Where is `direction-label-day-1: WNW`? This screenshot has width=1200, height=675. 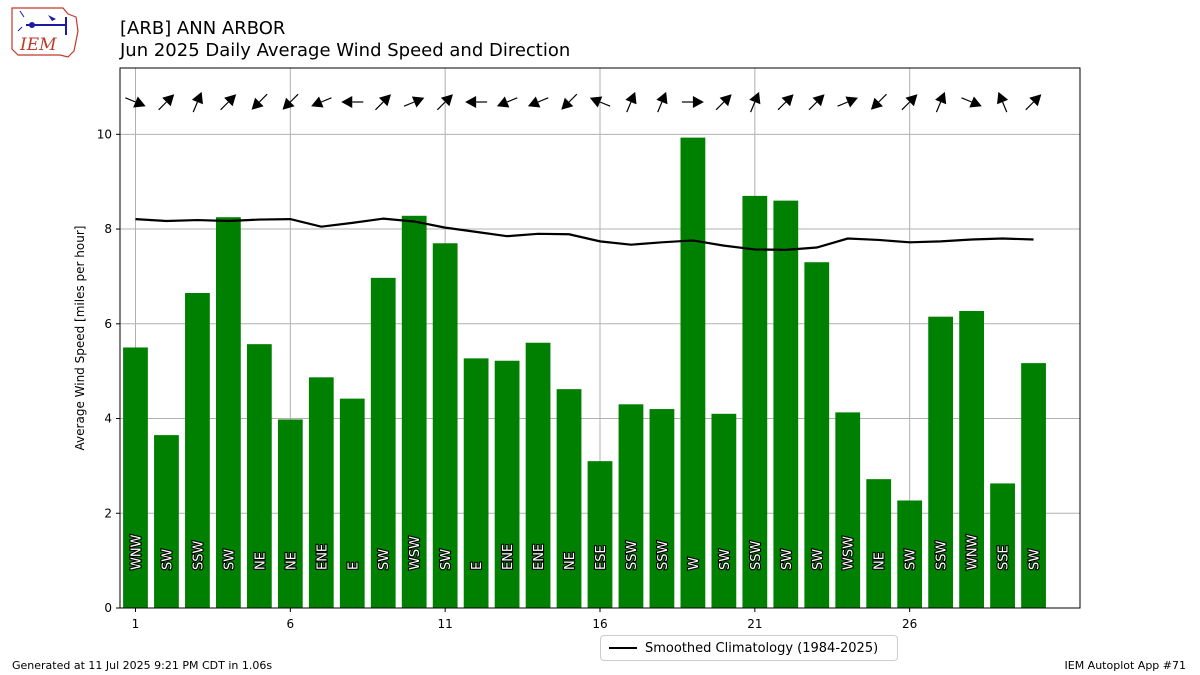
direction-label-day-1: WNW is located at coordinates (136, 552).